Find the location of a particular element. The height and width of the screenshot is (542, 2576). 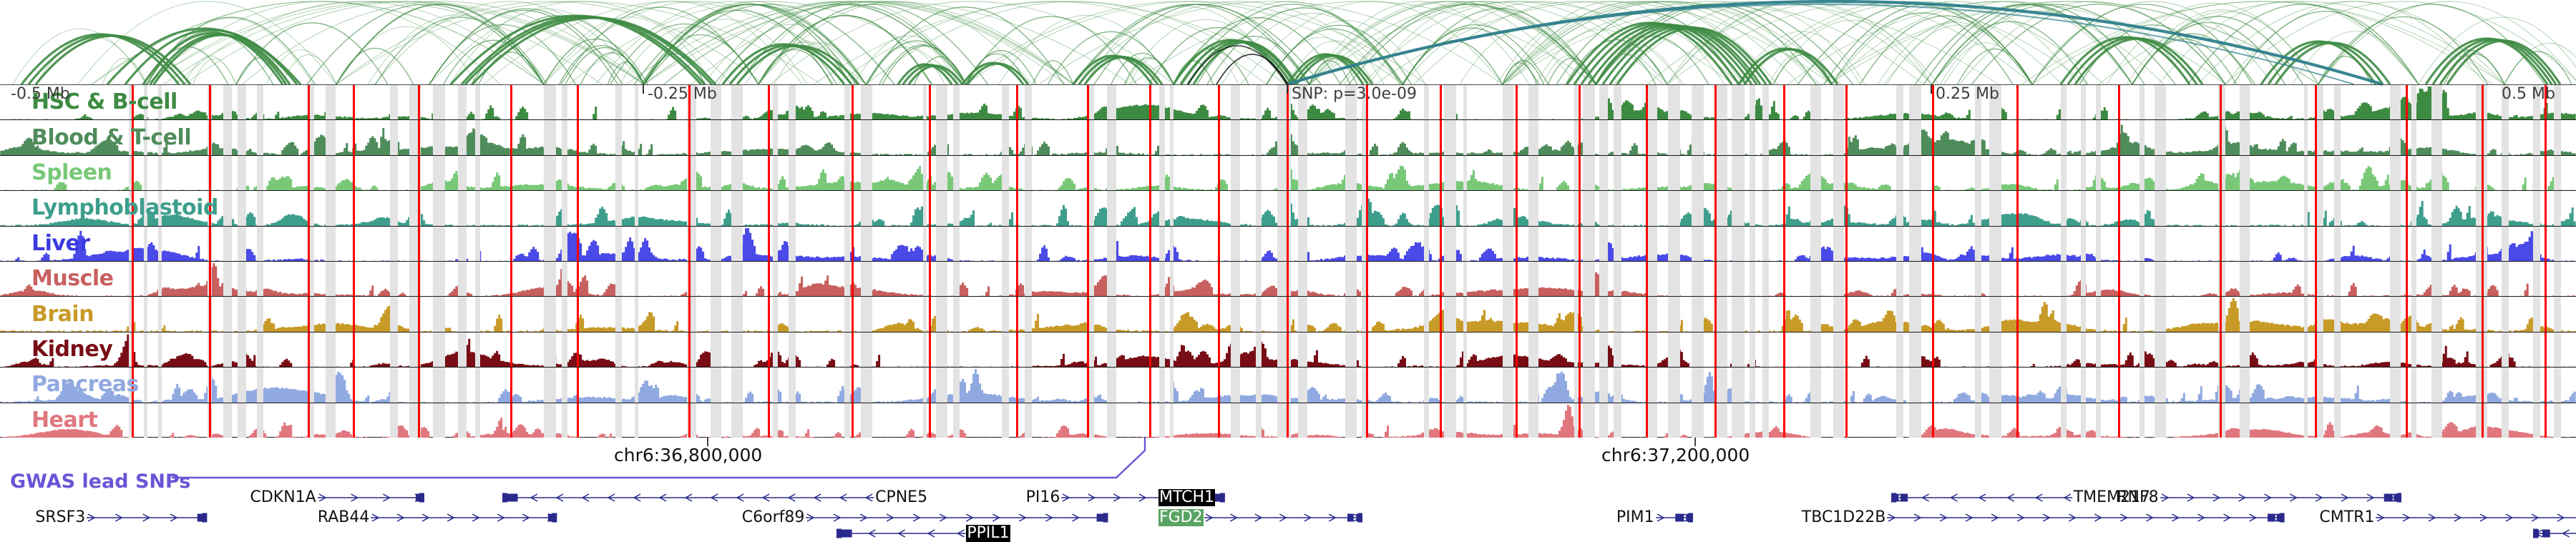

gene-c6orf89: C6orf89 is located at coordinates (924, 517).